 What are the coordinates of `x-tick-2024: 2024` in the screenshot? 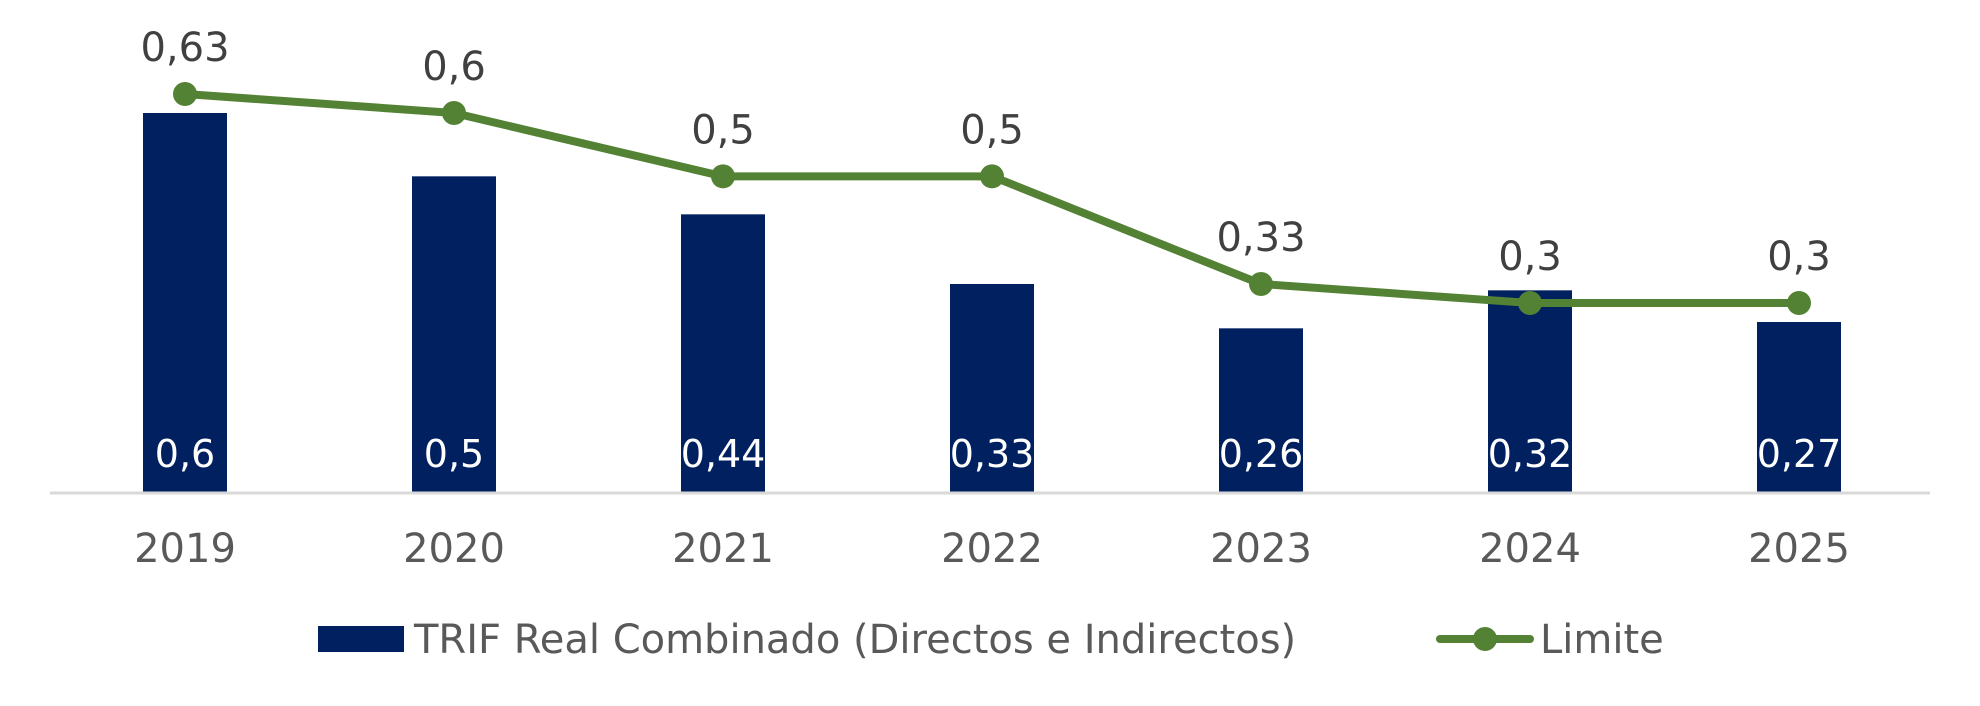 It's located at (1530, 549).